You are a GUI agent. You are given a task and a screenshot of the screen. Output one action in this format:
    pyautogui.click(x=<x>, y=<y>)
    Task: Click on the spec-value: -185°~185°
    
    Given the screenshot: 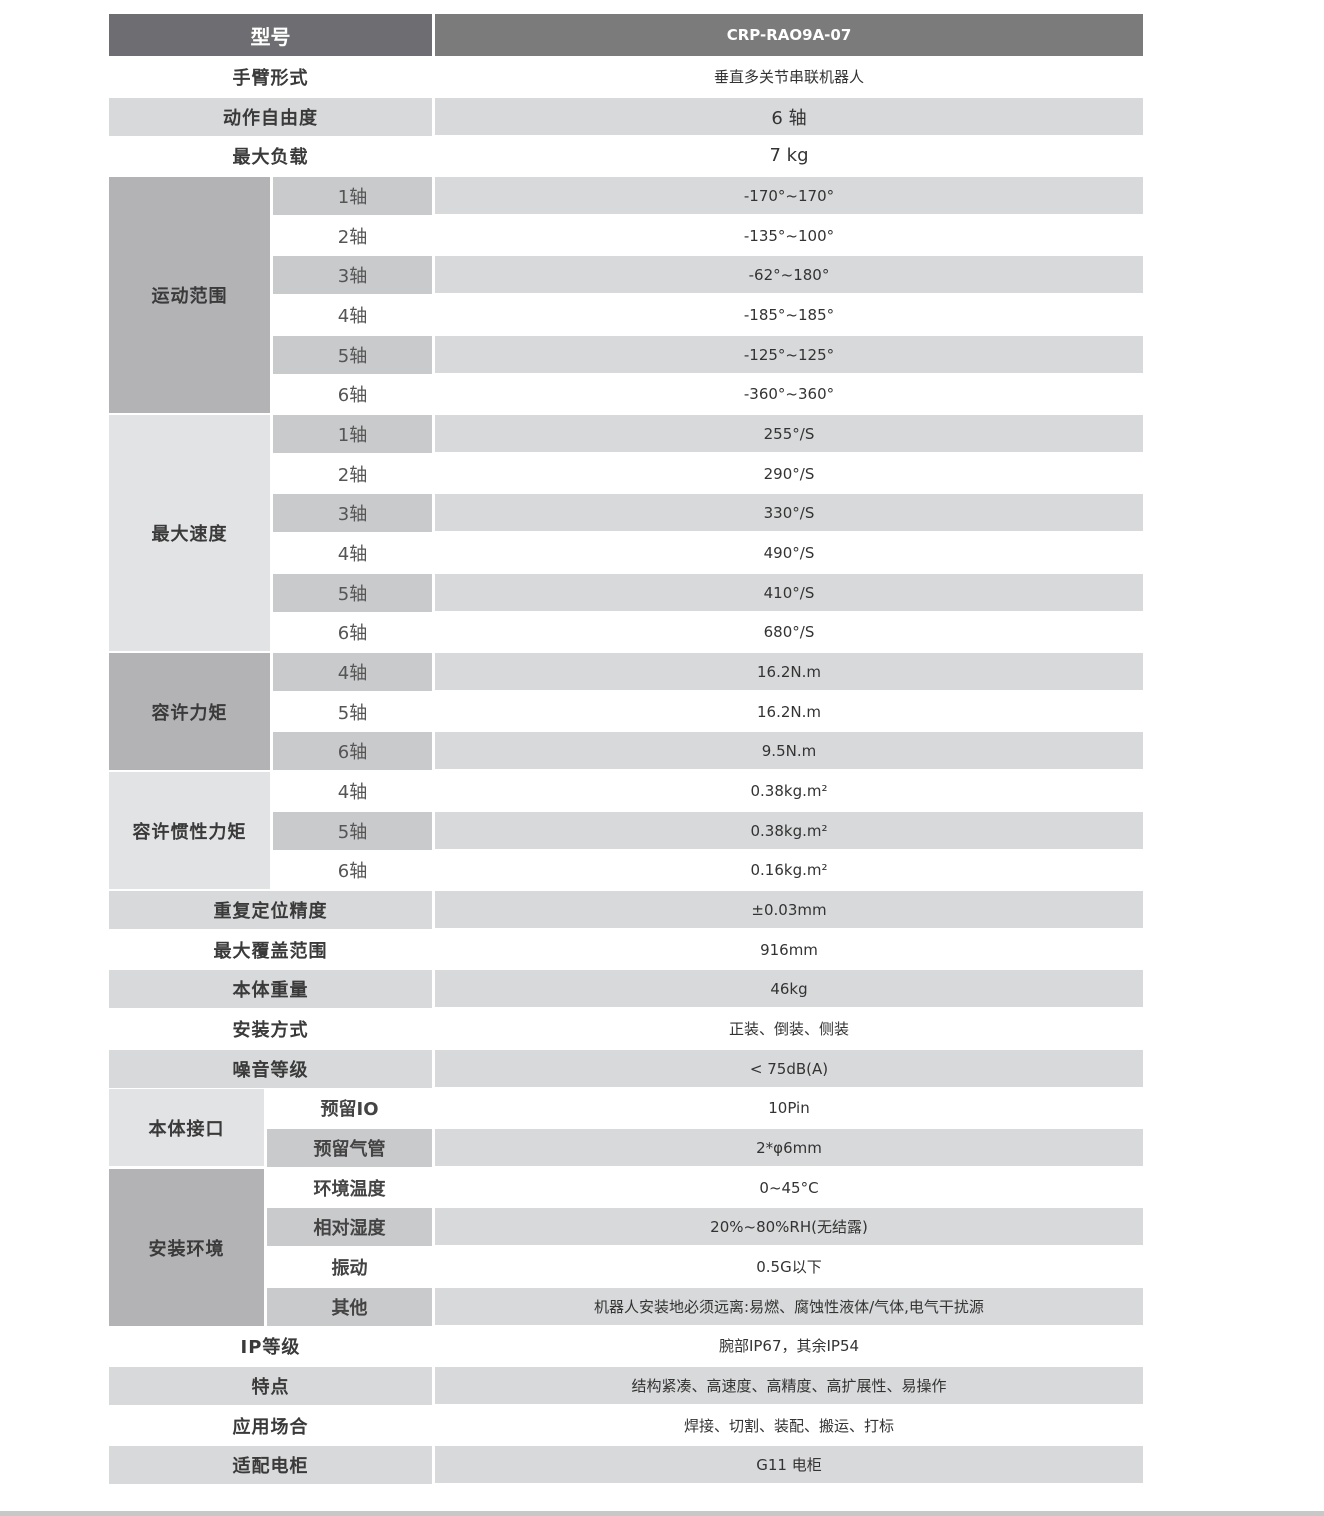 What is the action you would take?
    pyautogui.click(x=789, y=314)
    